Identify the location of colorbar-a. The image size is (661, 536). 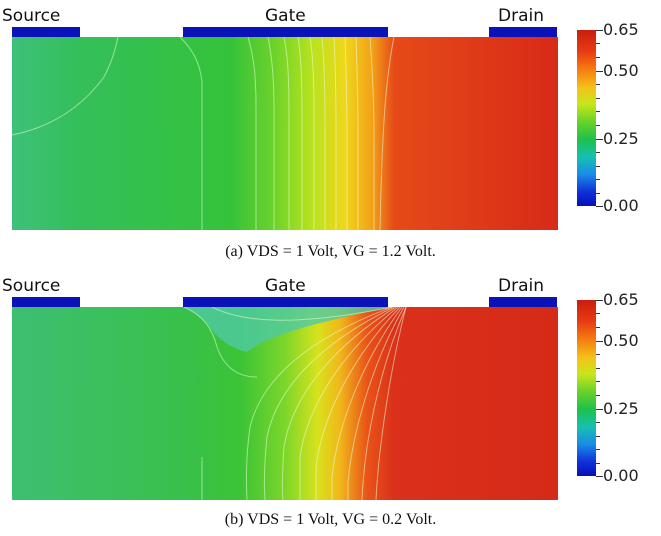
(586, 118).